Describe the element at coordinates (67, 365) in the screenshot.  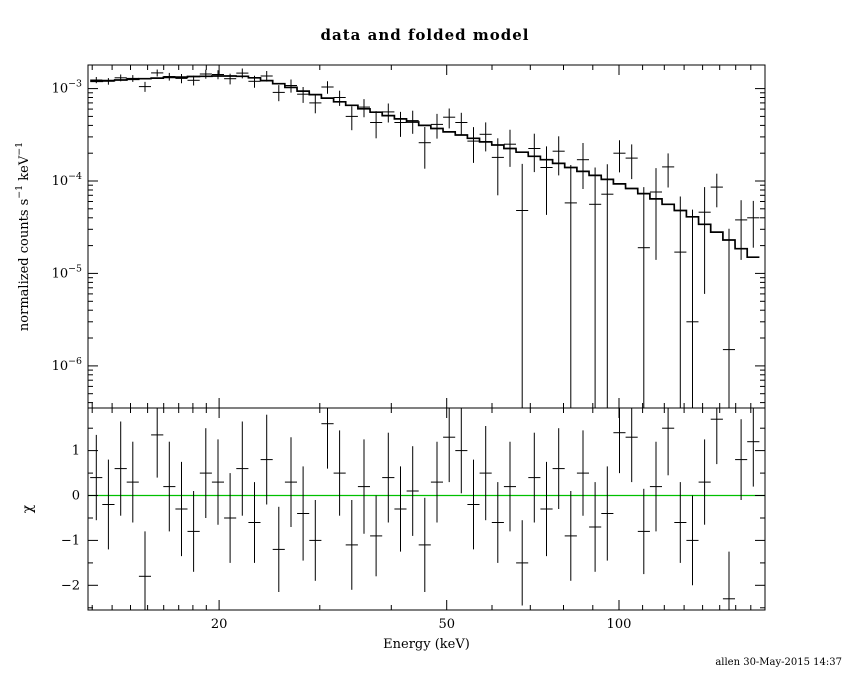
I see `y-tick-label: 10⁻⁶` at that location.